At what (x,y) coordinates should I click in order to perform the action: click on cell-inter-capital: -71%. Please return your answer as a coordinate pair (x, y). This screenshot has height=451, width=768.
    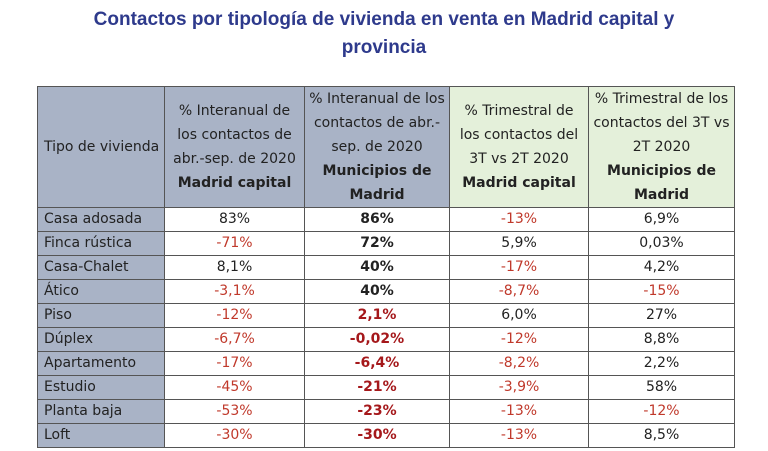
    Looking at the image, I should click on (234, 243).